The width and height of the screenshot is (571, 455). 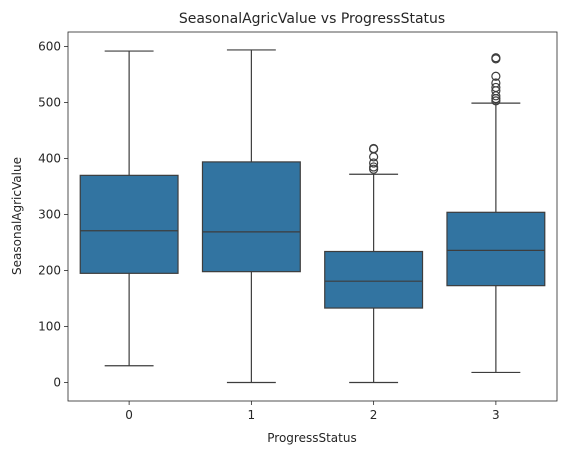 I want to click on x-tick-label: 2, so click(x=374, y=415).